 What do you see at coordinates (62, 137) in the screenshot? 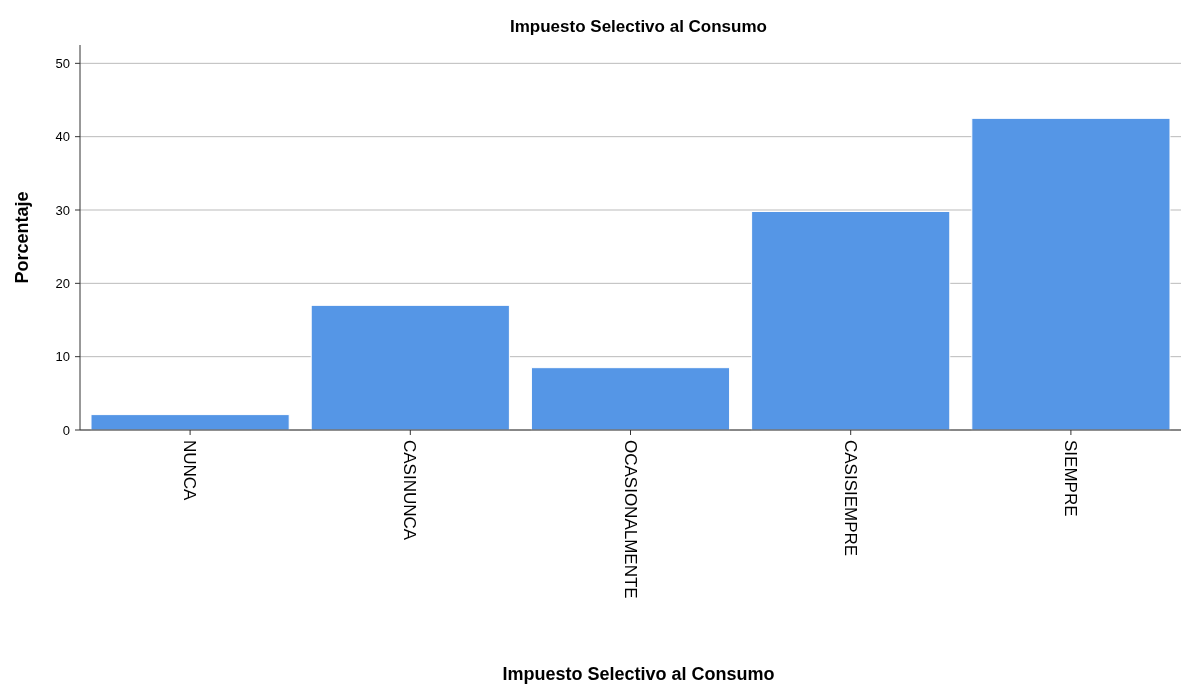
I see `y-tick-label: 40` at bounding box center [62, 137].